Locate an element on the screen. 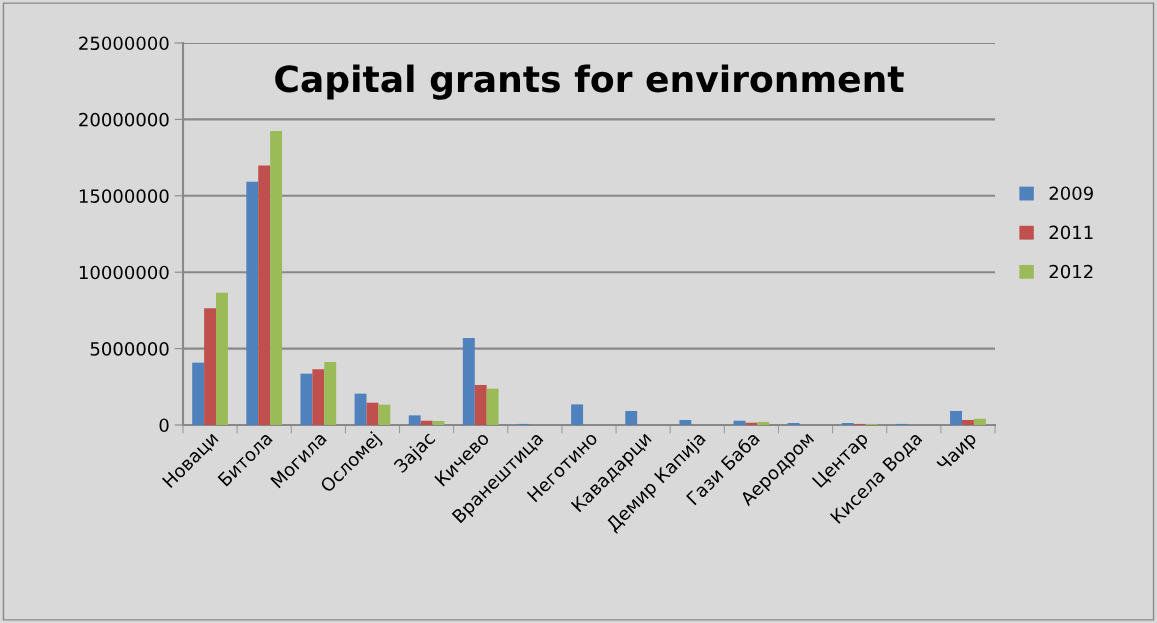 The width and height of the screenshot is (1157, 623). y-tick-label: 5000000 is located at coordinates (129, 349).